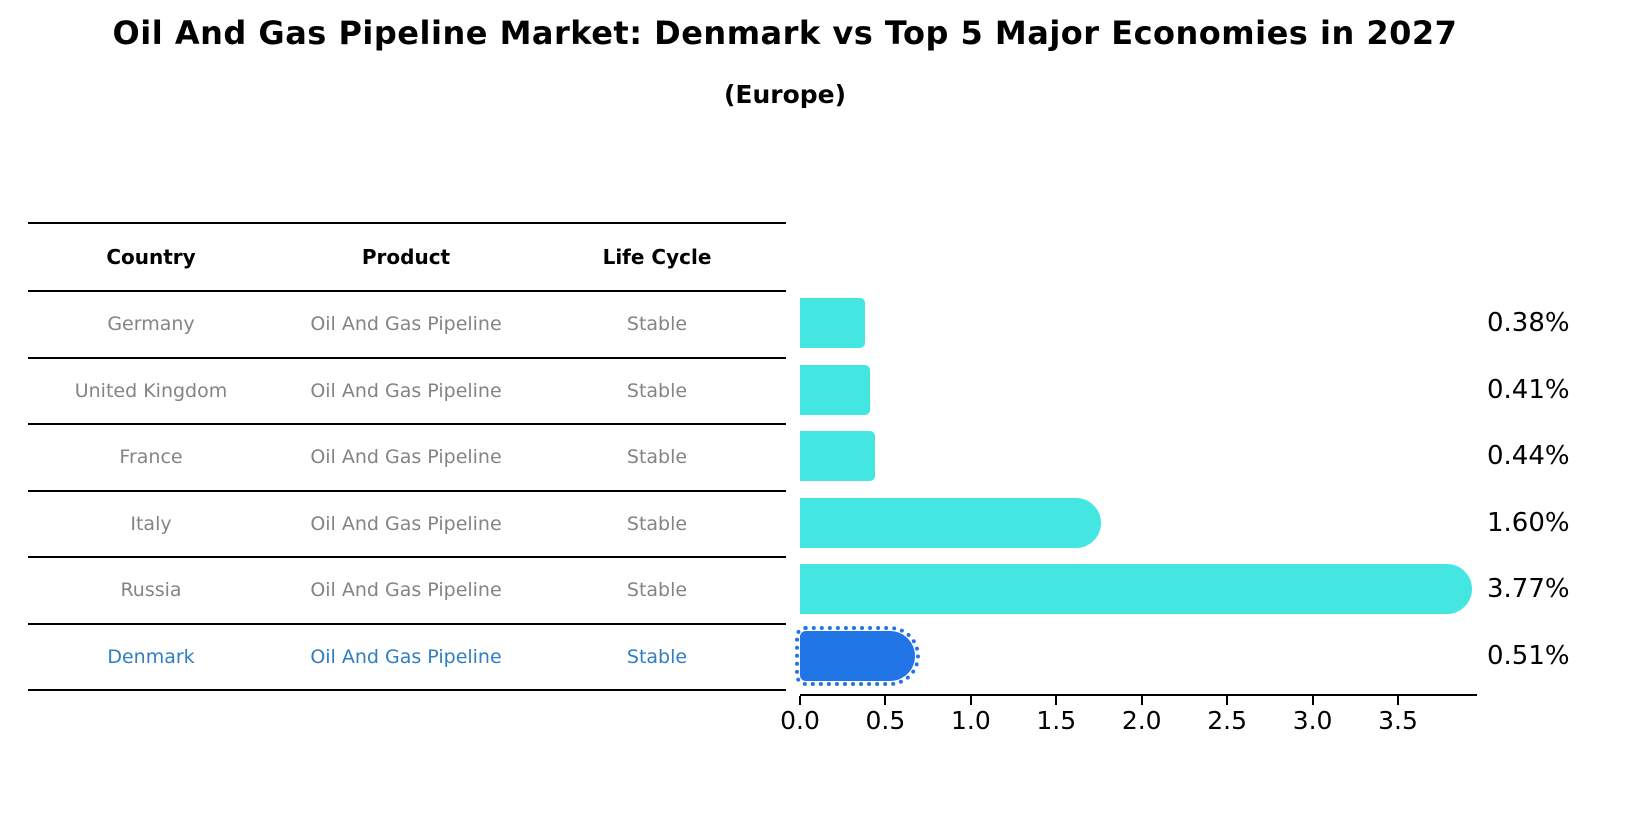  What do you see at coordinates (785, 94) in the screenshot?
I see `chart-subtitle: (Europe)` at bounding box center [785, 94].